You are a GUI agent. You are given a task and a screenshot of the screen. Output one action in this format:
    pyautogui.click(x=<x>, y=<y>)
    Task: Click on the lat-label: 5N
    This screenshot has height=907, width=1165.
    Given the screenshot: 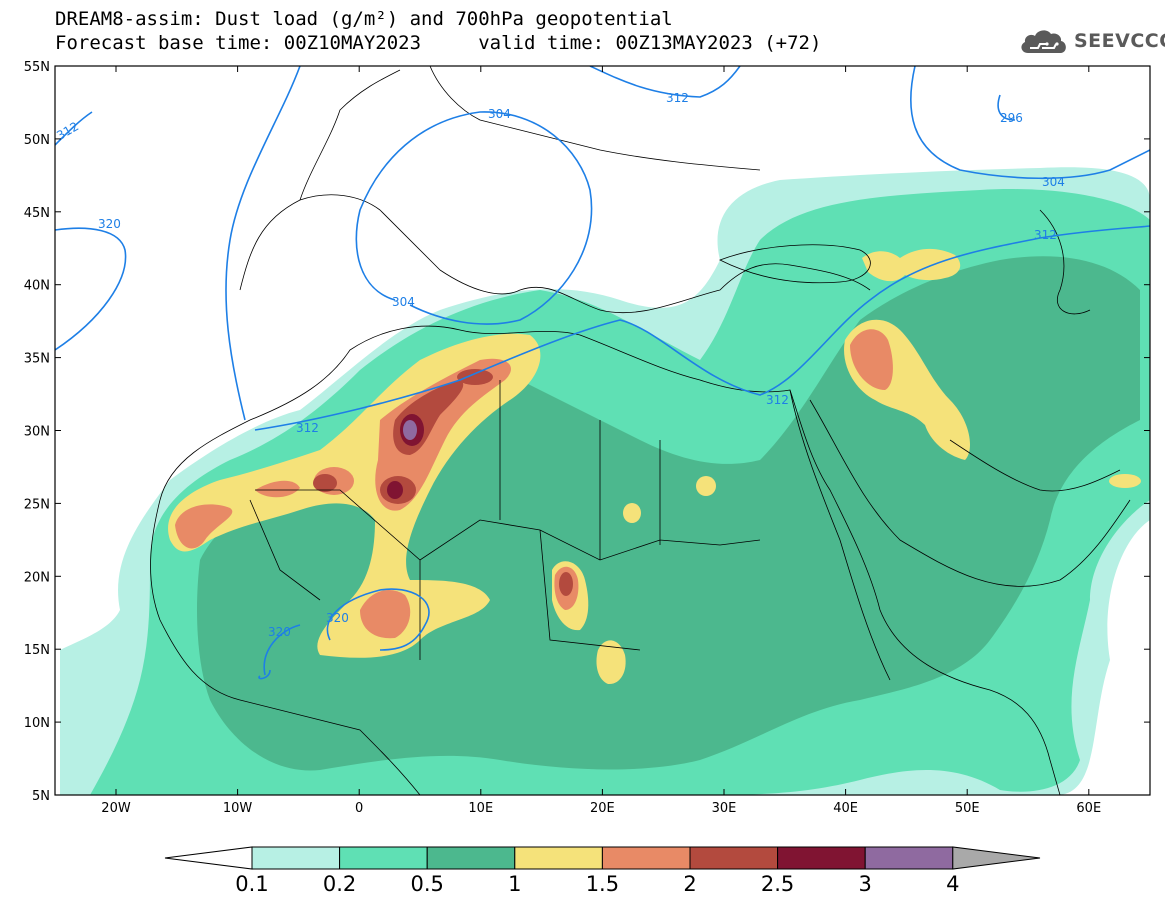 What is the action you would take?
    pyautogui.click(x=41, y=796)
    